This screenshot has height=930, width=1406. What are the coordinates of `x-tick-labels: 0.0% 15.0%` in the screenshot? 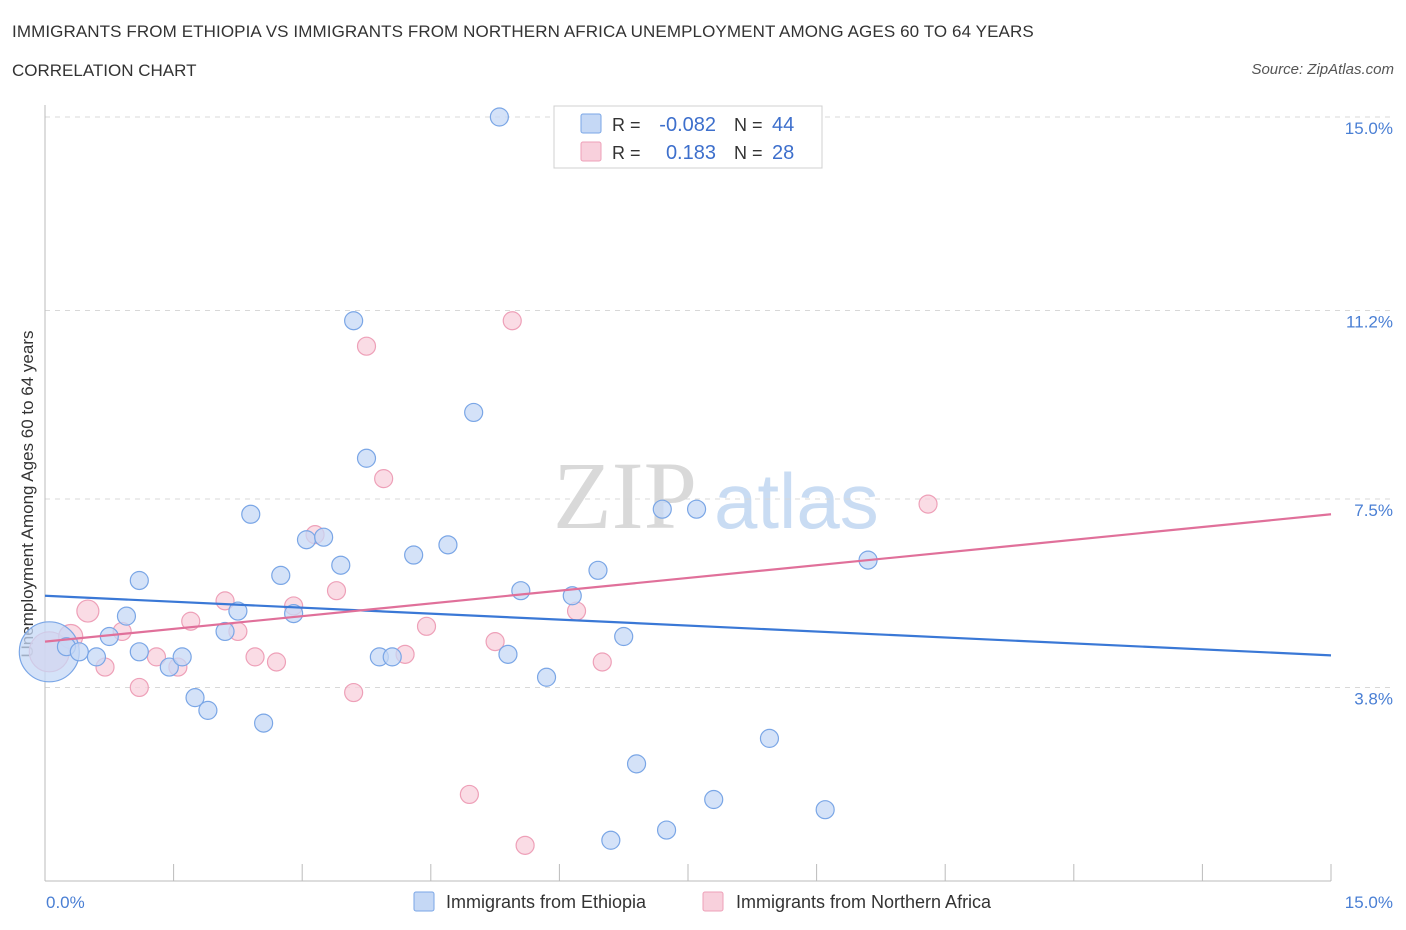 It's located at (719, 902).